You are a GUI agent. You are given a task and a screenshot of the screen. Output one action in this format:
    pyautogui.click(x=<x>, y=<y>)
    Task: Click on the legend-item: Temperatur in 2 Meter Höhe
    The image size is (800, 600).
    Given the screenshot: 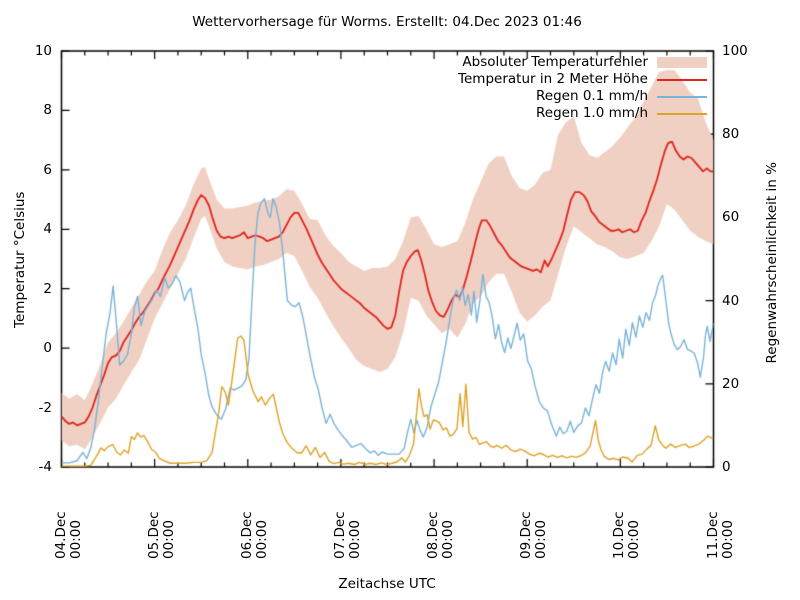 What is the action you would take?
    pyautogui.click(x=553, y=79)
    